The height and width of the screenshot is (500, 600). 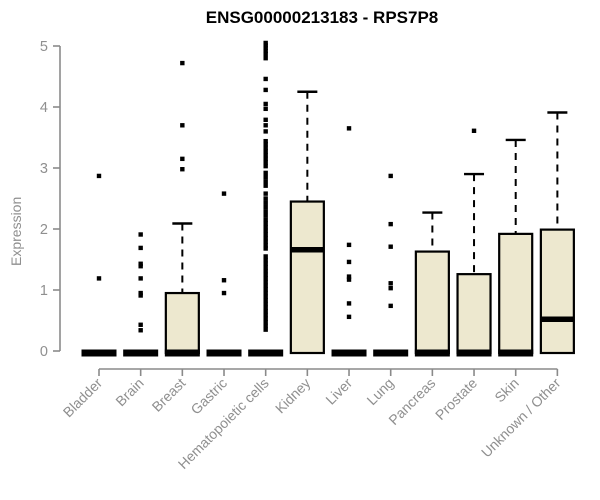 What do you see at coordinates (293, 396) in the screenshot?
I see `x-tick-label-kidney: Kidney` at bounding box center [293, 396].